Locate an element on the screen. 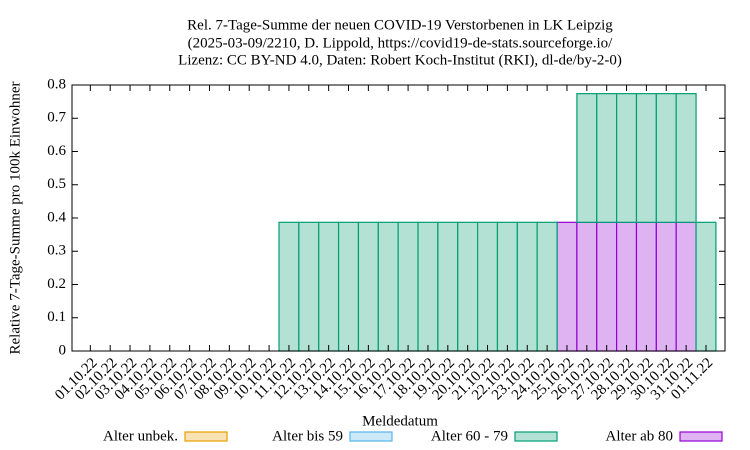 The image size is (750, 450). y-tick-label: 0.8 is located at coordinates (56, 84).